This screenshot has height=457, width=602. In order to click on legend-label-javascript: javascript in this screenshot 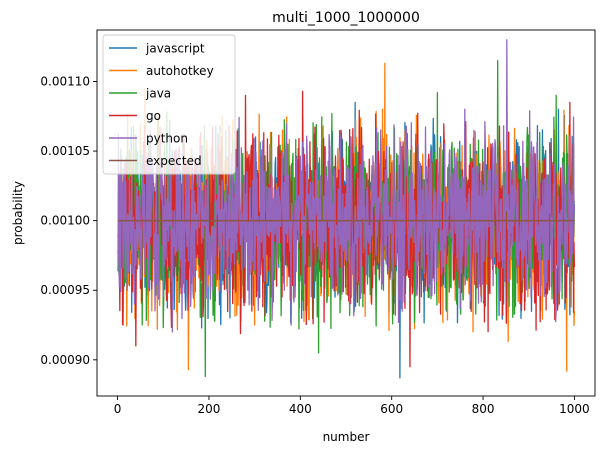, I will do `click(175, 49)`.